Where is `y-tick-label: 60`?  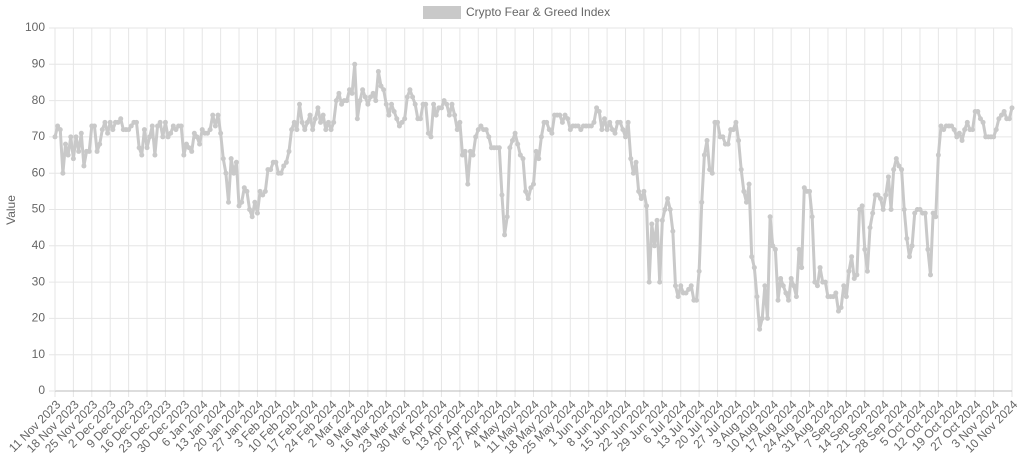
y-tick-label: 60 is located at coordinates (39, 172).